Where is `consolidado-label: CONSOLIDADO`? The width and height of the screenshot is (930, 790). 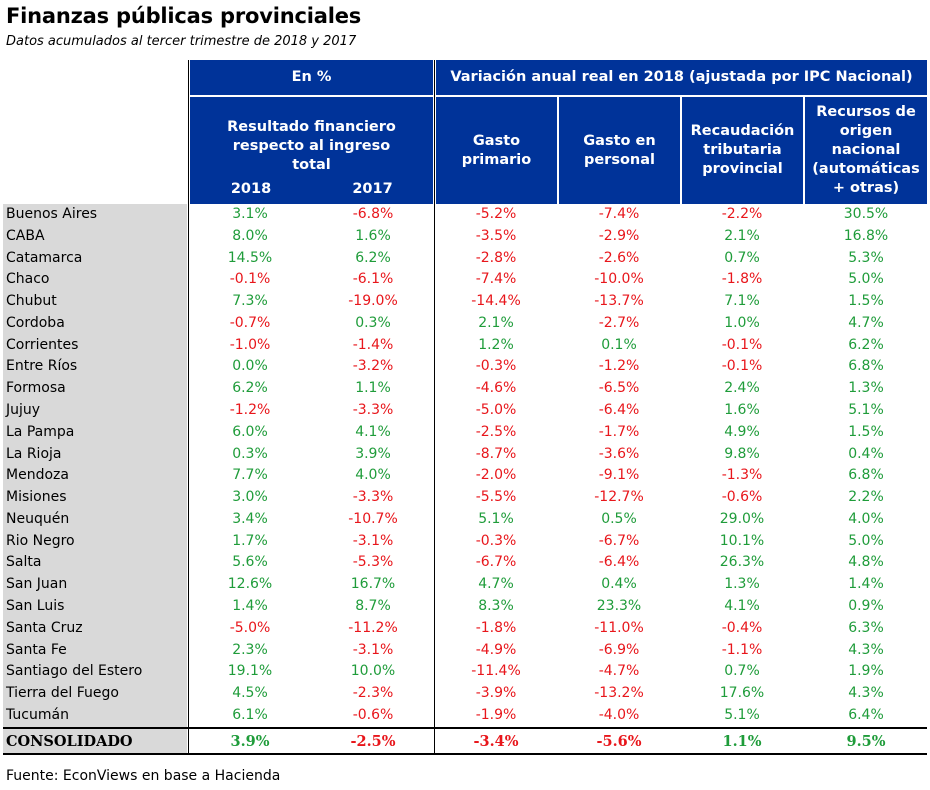 consolidado-label: CONSOLIDADO is located at coordinates (69, 741).